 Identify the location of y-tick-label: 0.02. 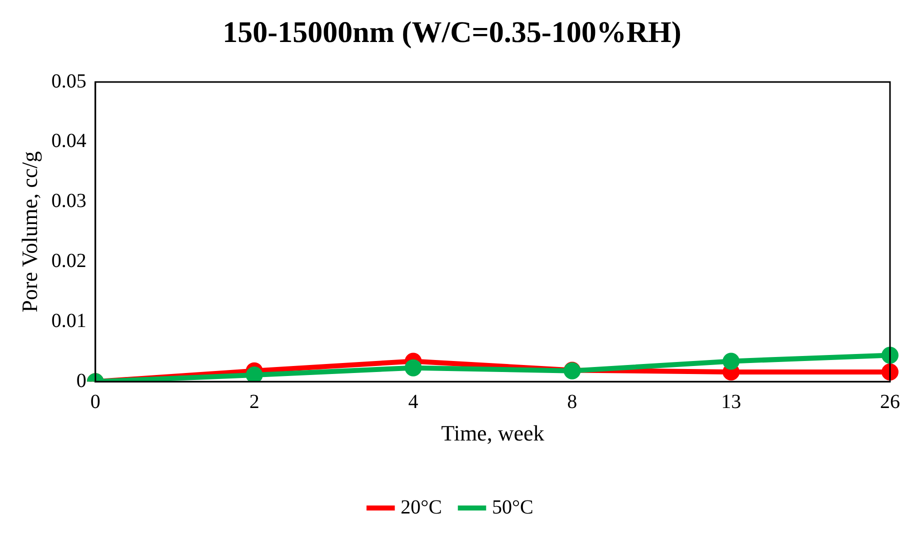
(68, 261).